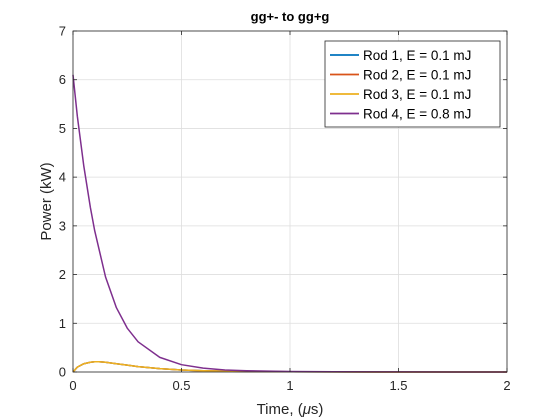 The image size is (560, 420). What do you see at coordinates (280, 409) in the screenshot?
I see `x-axis-label-prefix: Time, (` at bounding box center [280, 409].